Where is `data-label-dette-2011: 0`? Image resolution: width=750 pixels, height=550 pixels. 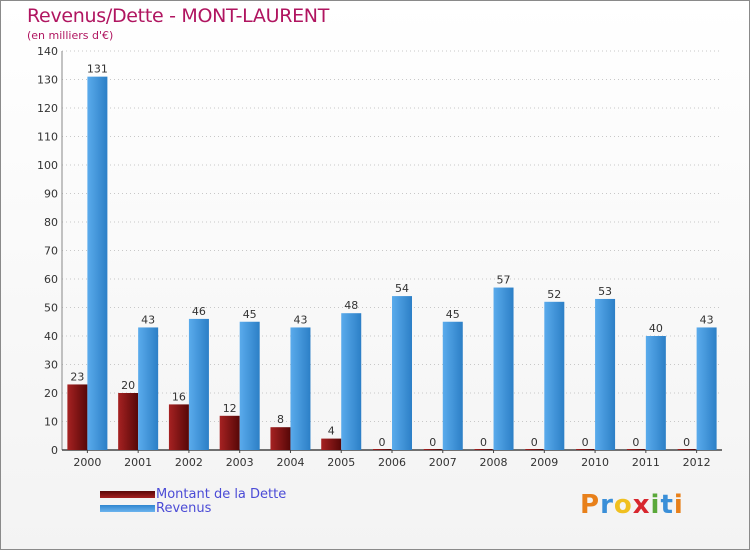 data-label-dette-2011: 0 is located at coordinates (635, 442).